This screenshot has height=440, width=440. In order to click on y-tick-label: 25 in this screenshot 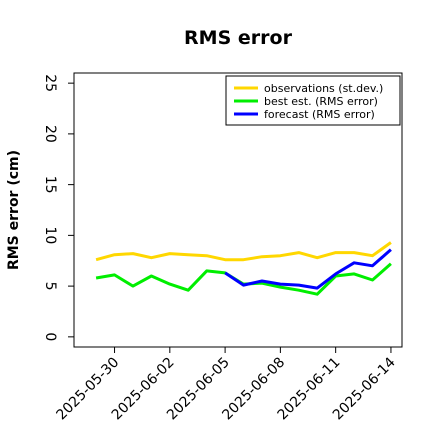, I will do `click(50, 83)`.